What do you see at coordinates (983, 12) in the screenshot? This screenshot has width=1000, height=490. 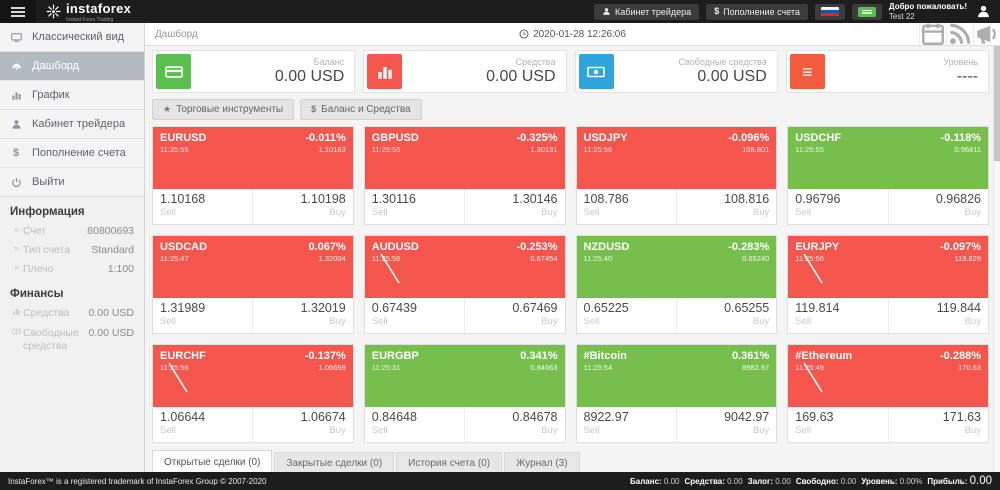 I see `avatar` at bounding box center [983, 12].